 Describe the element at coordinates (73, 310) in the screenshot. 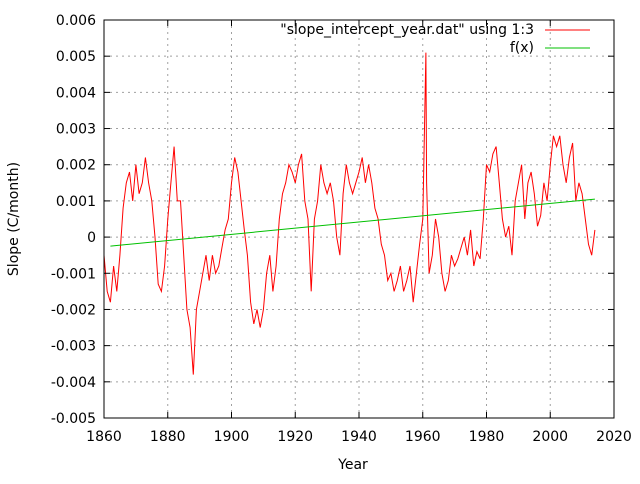

I see `y-tick-label: -0.002` at that location.